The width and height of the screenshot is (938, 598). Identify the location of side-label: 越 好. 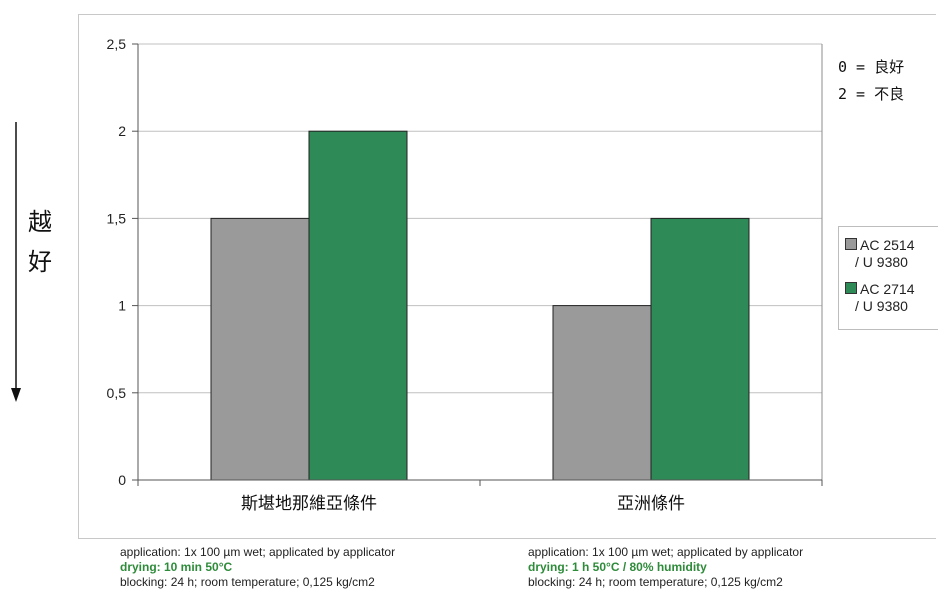
(43, 242).